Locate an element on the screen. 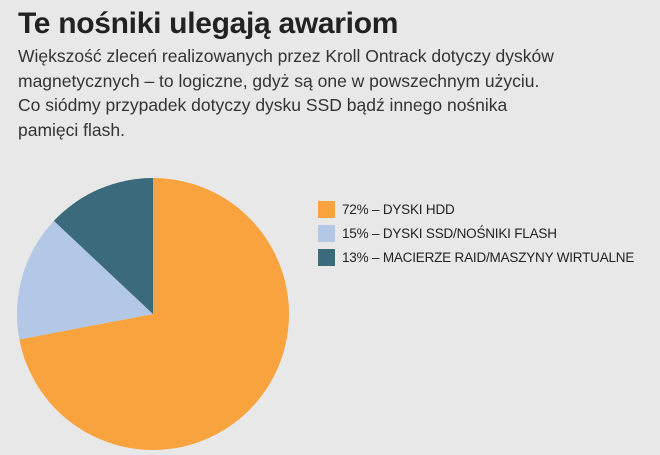  legend-item-3: 13% – MACIERZE RAID/MASZYNY WIRTUALNE is located at coordinates (476, 257).